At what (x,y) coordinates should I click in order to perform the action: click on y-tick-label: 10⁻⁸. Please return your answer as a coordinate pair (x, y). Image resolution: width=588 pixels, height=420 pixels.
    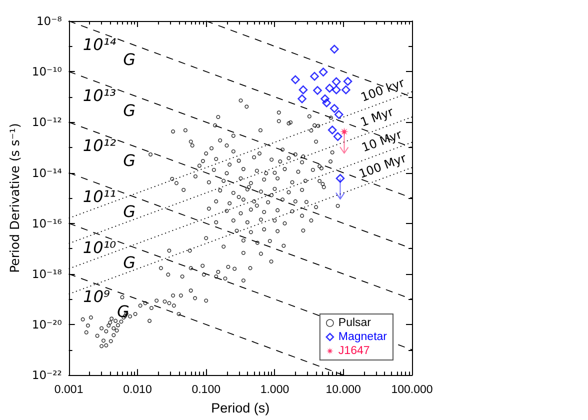
    Looking at the image, I should click on (49, 21).